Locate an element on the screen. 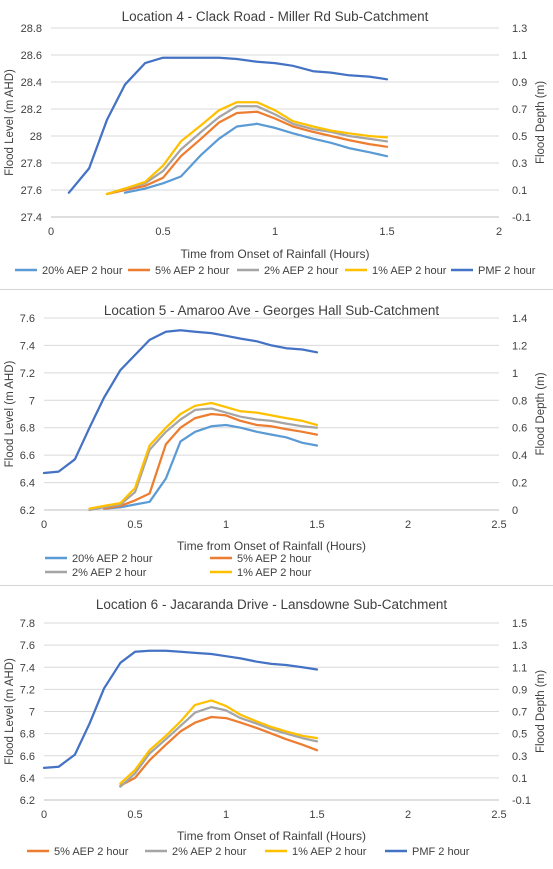  y2-tick-label: 1.2 is located at coordinates (519, 346).